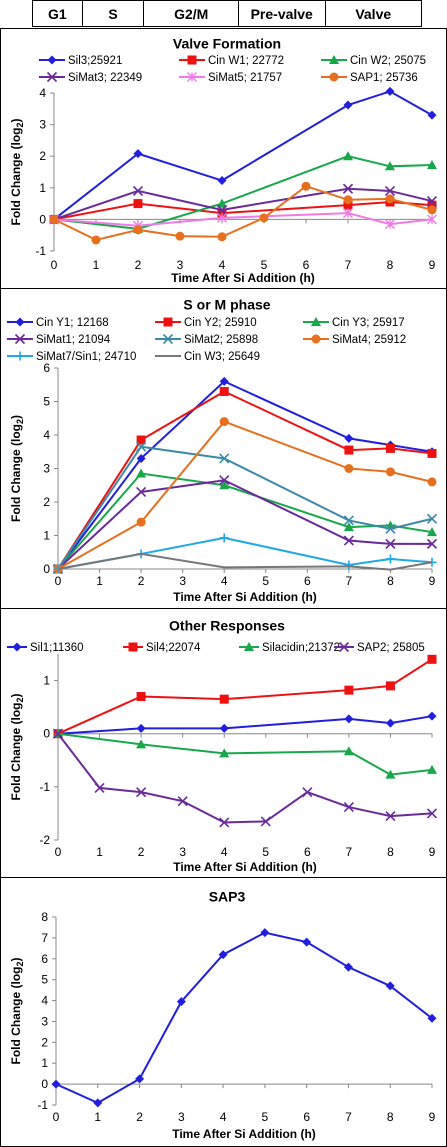 Image resolution: width=447 pixels, height=1147 pixels. I want to click on y-axis-label-close: ), so click(16, 959).